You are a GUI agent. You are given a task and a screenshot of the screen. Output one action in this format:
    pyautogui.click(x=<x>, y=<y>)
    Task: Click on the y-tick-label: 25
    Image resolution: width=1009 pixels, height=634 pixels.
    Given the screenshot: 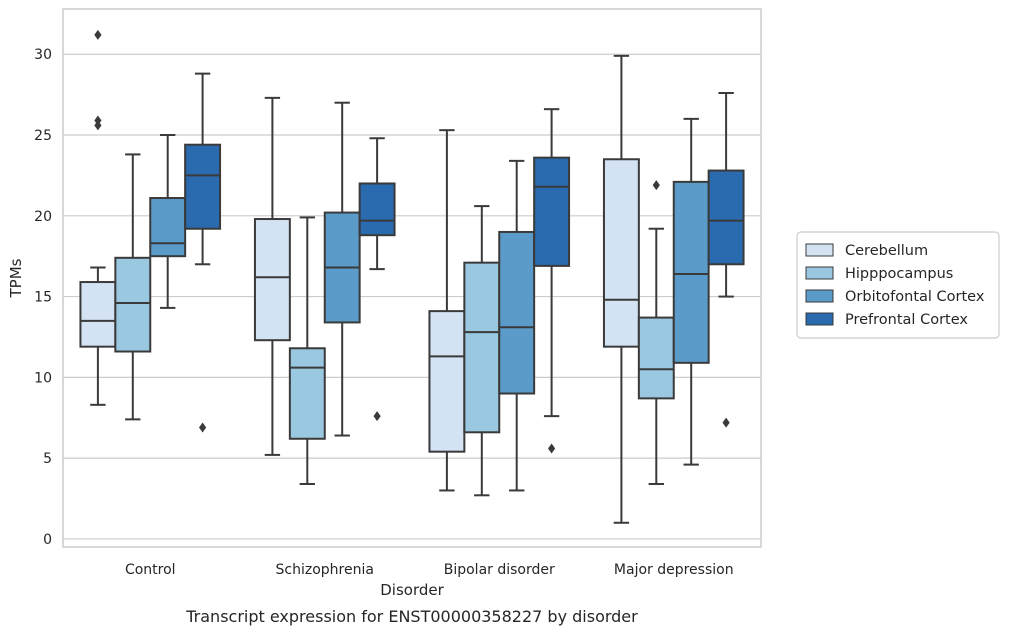 What is the action you would take?
    pyautogui.click(x=43, y=136)
    